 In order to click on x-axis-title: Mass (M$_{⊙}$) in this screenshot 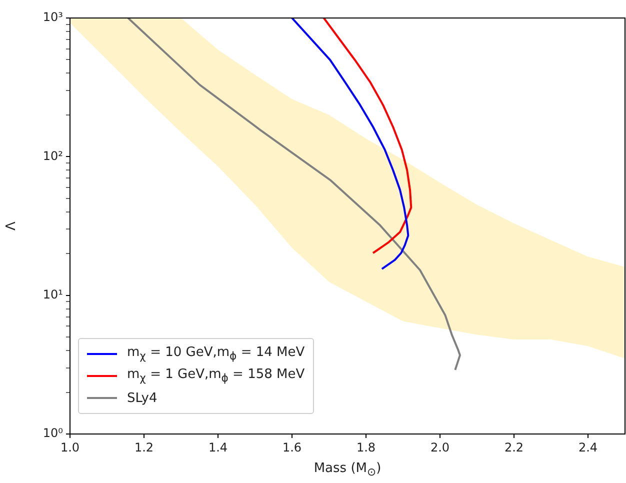, I will do `click(347, 470)`.